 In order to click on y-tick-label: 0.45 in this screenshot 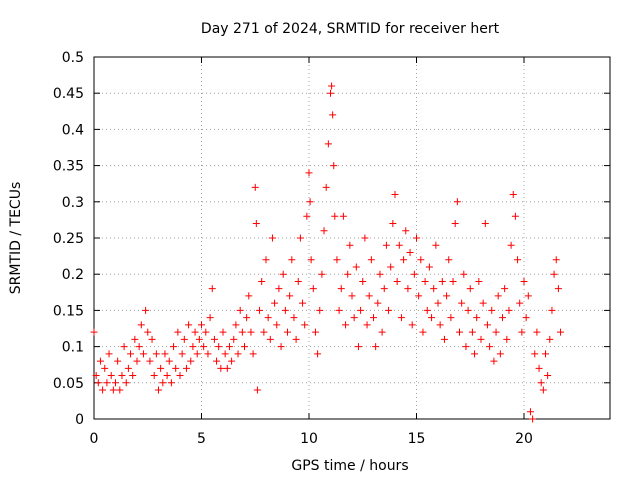, I will do `click(68, 94)`.